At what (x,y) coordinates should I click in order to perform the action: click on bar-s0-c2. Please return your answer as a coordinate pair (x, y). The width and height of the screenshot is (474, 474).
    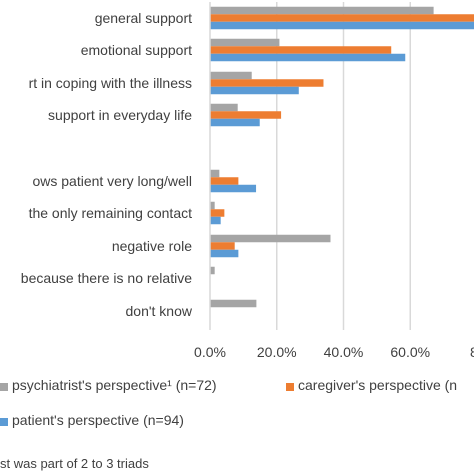
    Looking at the image, I should click on (231, 75).